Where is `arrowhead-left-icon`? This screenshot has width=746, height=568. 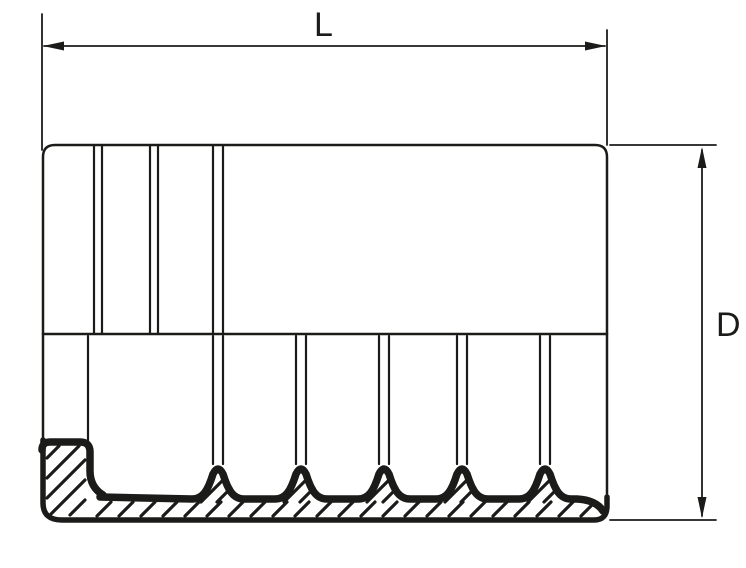
arrowhead-left-icon is located at coordinates (53, 46).